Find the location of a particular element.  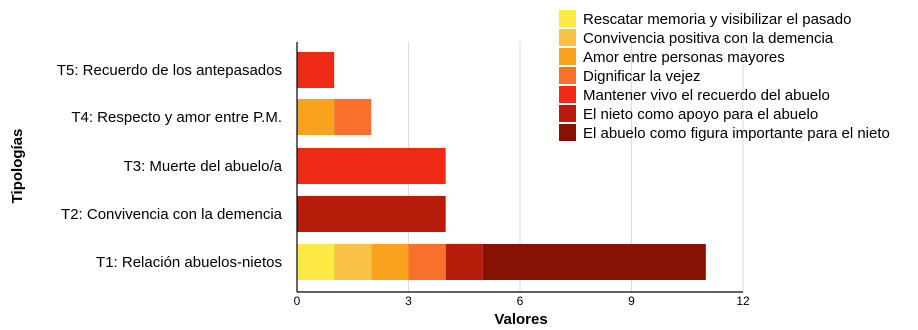

category-label-t5: T5: Recuerdo de los antepasados is located at coordinates (169, 70).